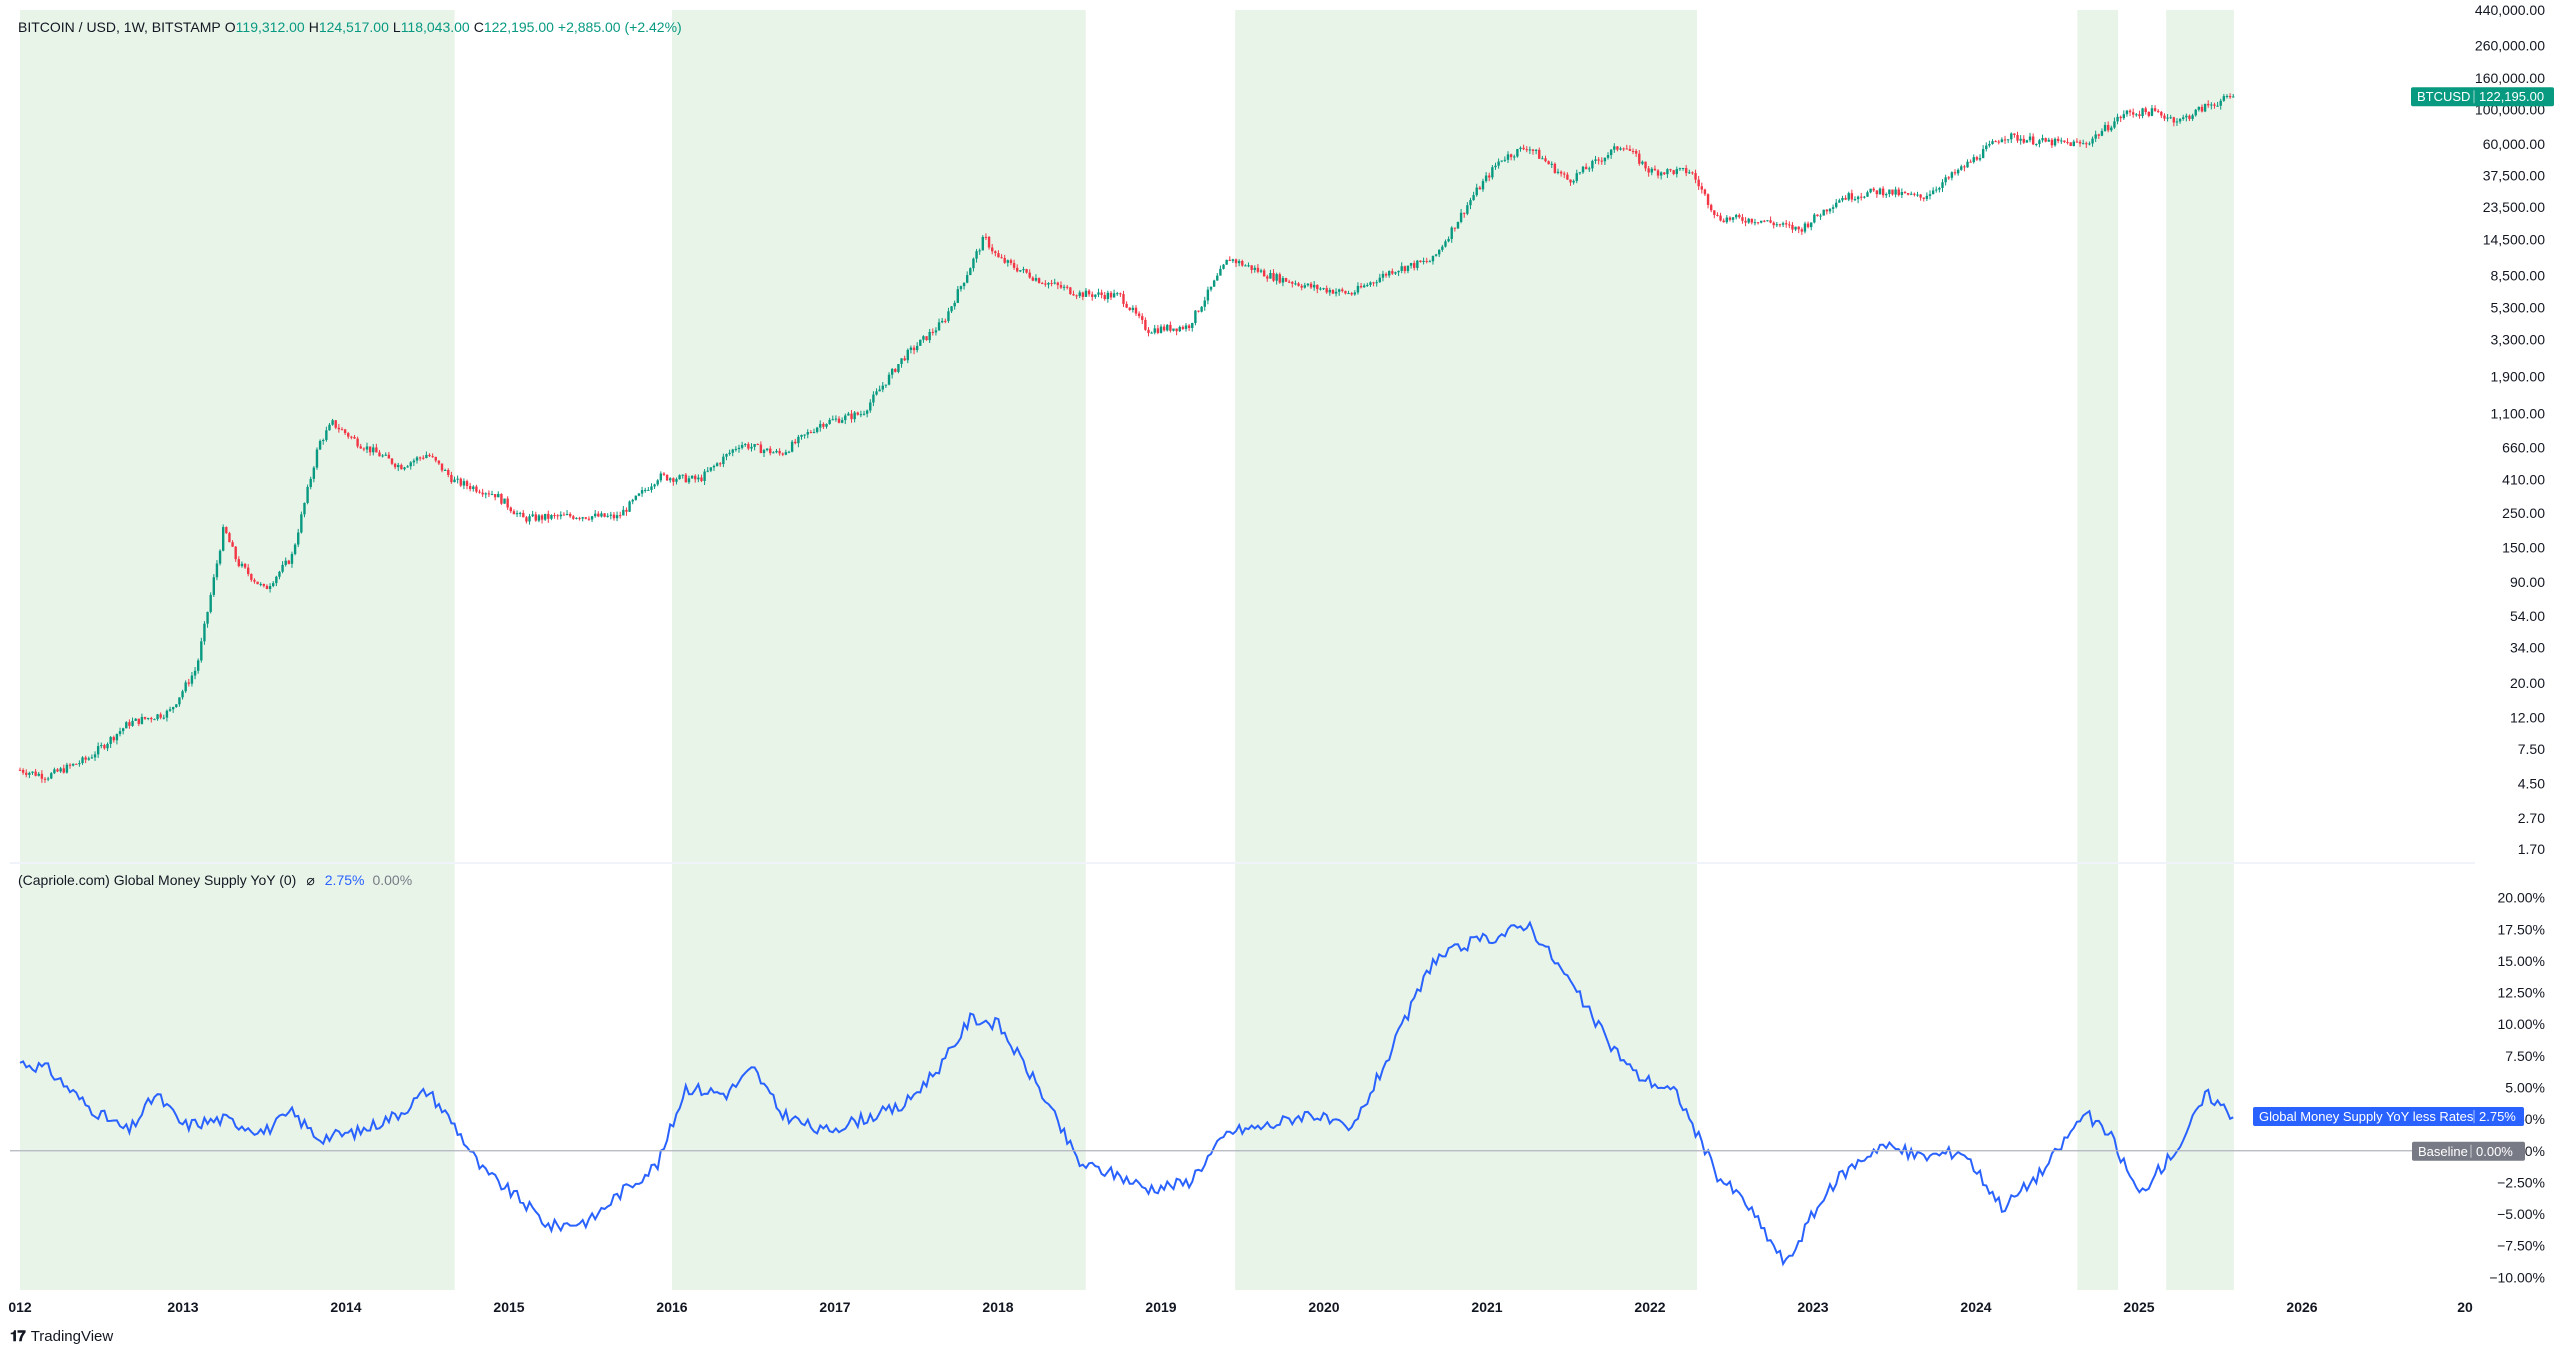 The width and height of the screenshot is (2560, 1356). What do you see at coordinates (310, 880) in the screenshot?
I see `indicator-symbol: ⌀` at bounding box center [310, 880].